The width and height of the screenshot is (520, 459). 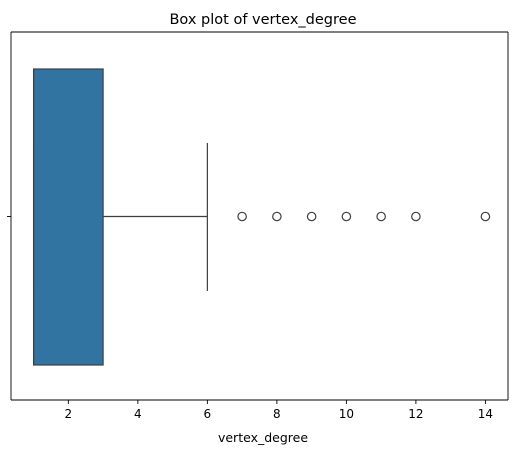 I want to click on x-tick-label: 12, so click(x=415, y=414).